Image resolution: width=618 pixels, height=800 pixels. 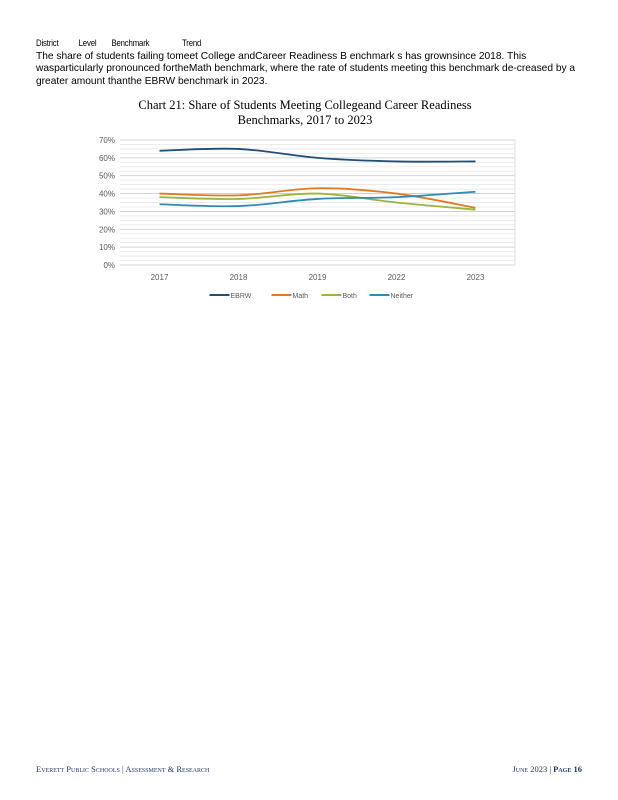 What do you see at coordinates (191, 43) in the screenshot?
I see `header-trend: Trend` at bounding box center [191, 43].